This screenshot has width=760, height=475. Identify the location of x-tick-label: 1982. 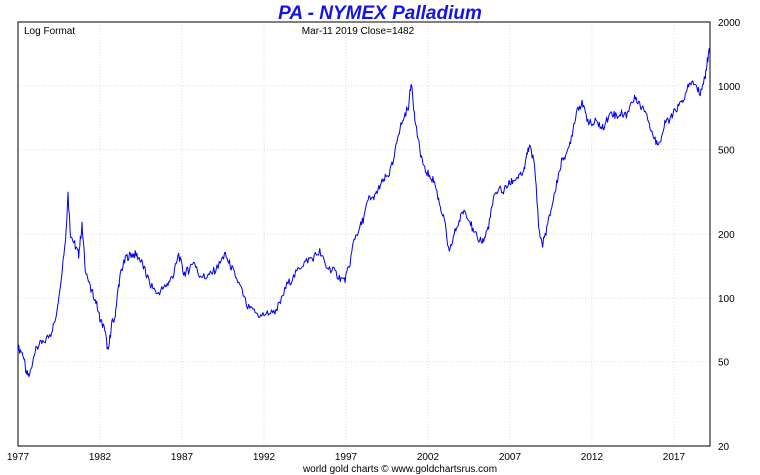
(100, 457).